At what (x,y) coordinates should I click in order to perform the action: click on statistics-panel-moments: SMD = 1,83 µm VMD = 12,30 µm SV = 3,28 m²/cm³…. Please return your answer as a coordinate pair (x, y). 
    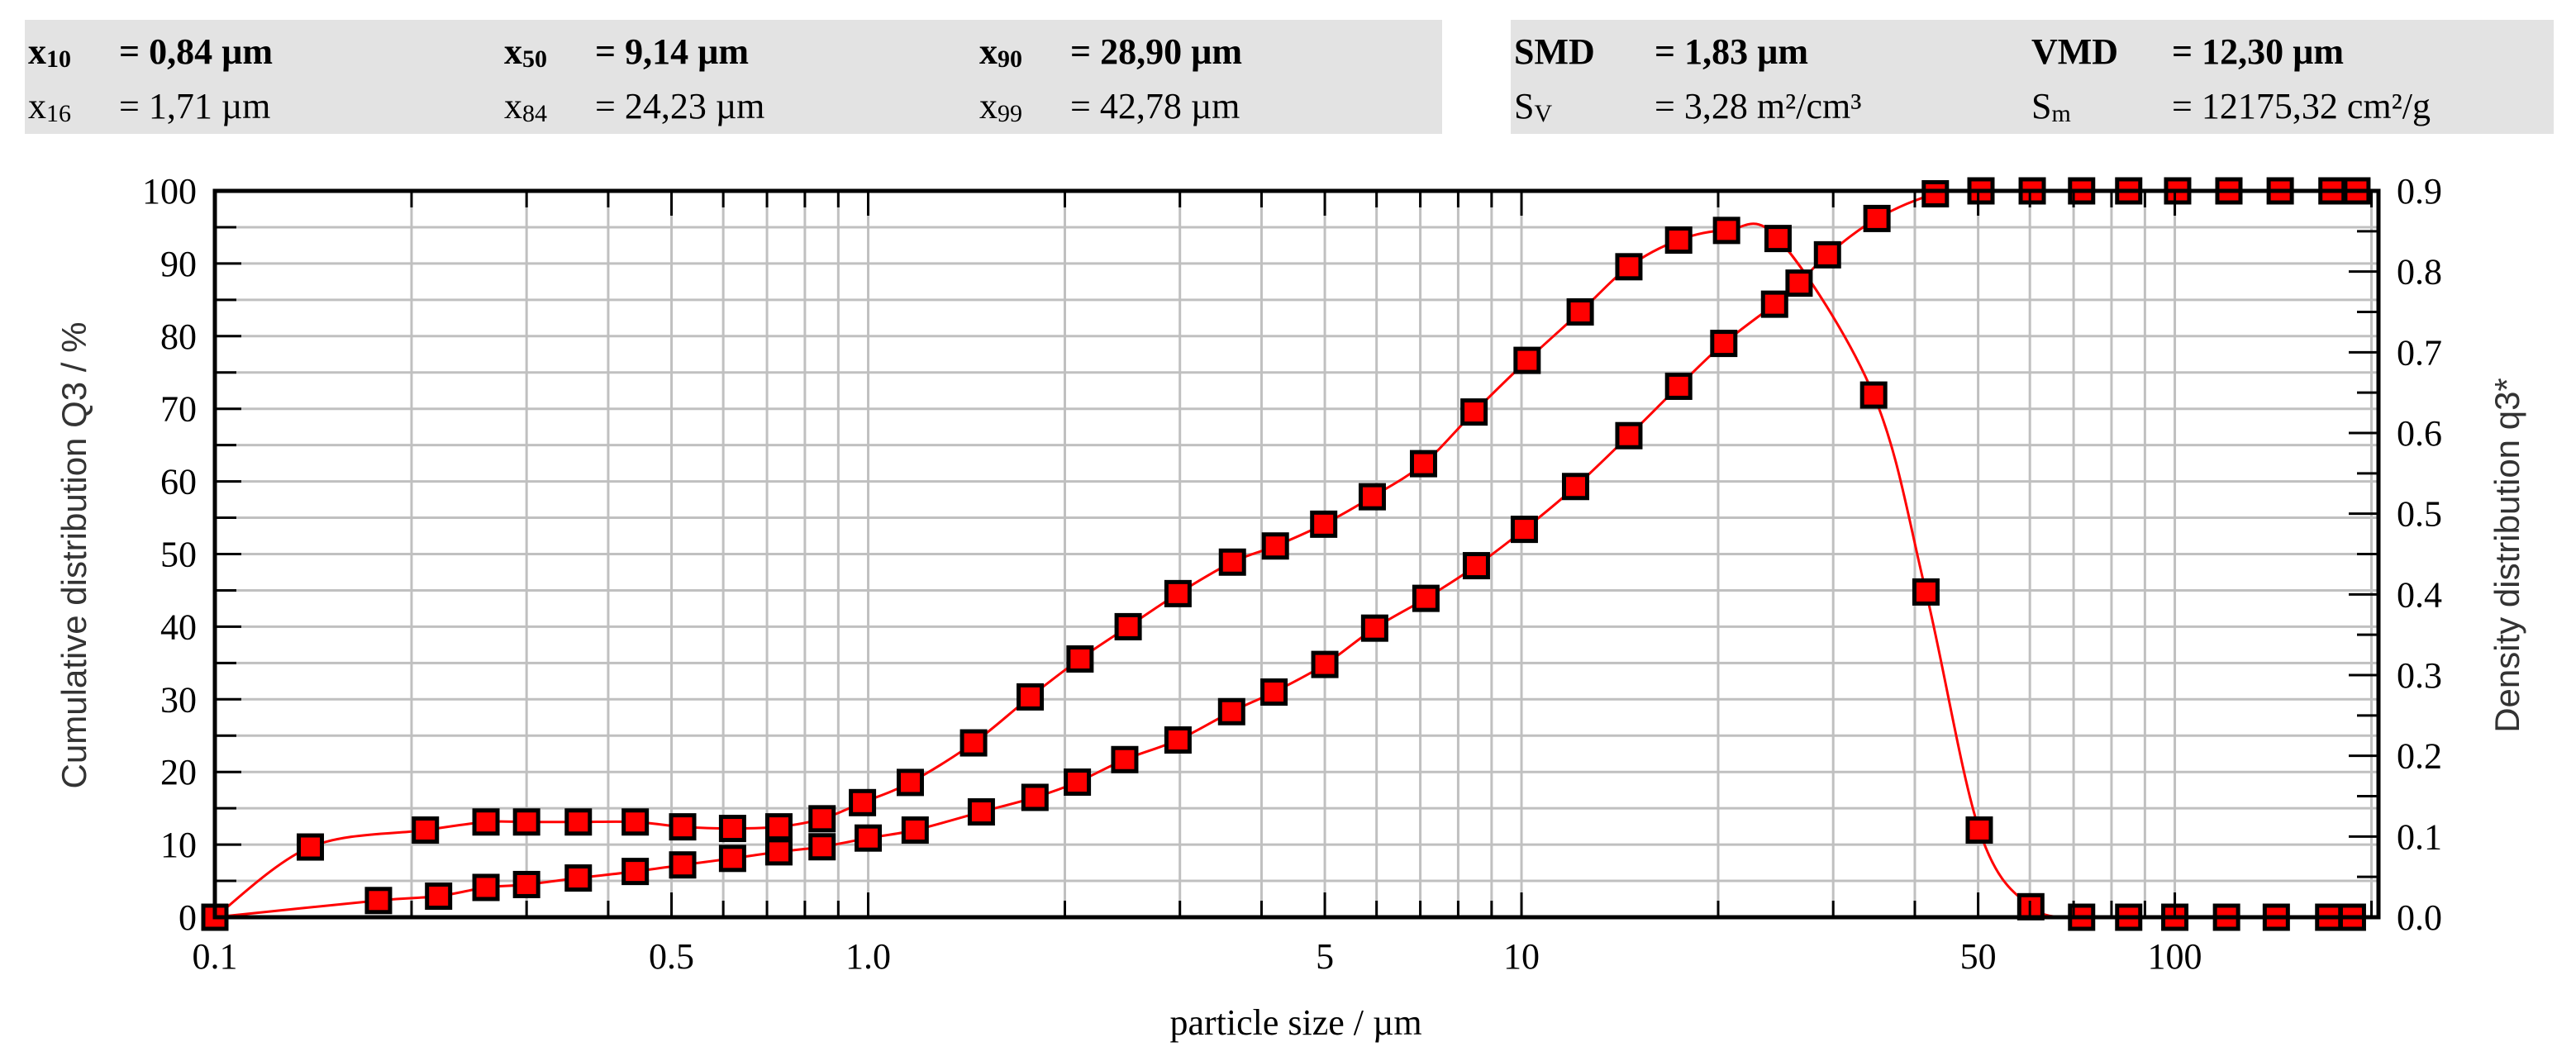
    Looking at the image, I should click on (2033, 77).